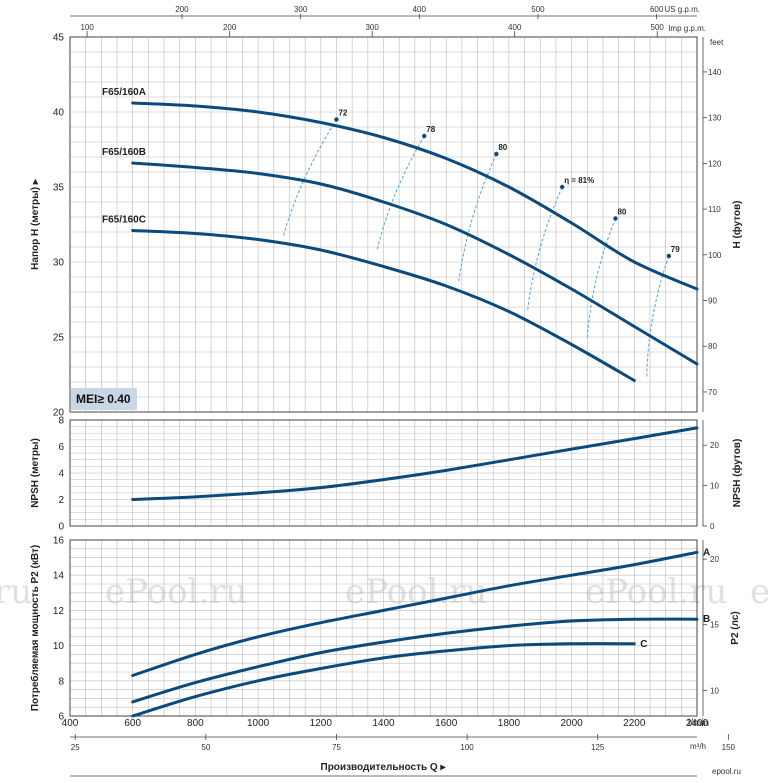  Describe the element at coordinates (712, 346) in the screenshot. I see `right-tick-label: 80` at that location.